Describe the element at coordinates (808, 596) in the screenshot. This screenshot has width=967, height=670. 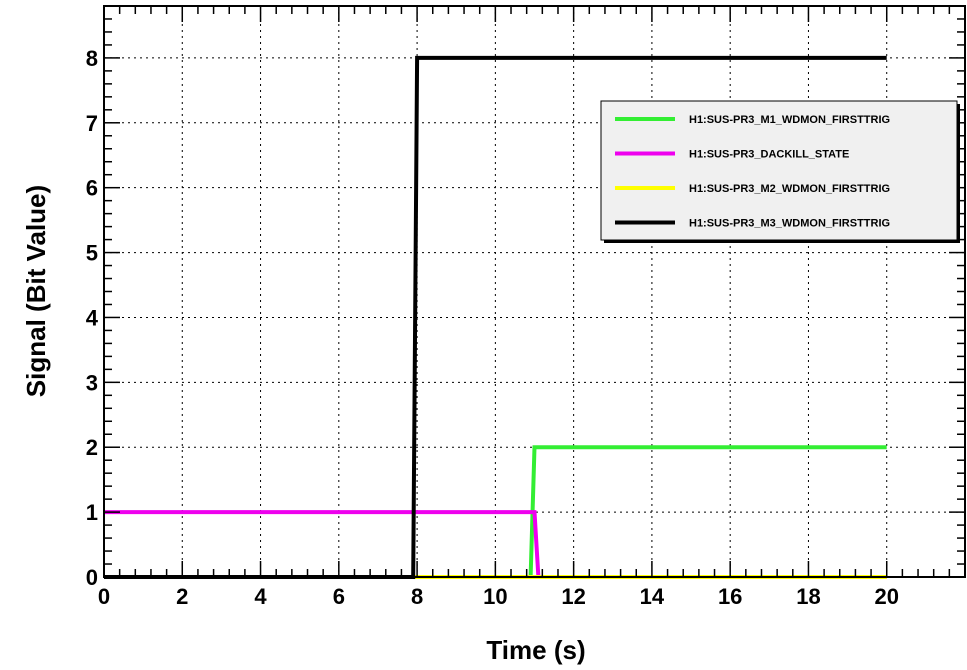
I see `x-tick-label: 18` at that location.